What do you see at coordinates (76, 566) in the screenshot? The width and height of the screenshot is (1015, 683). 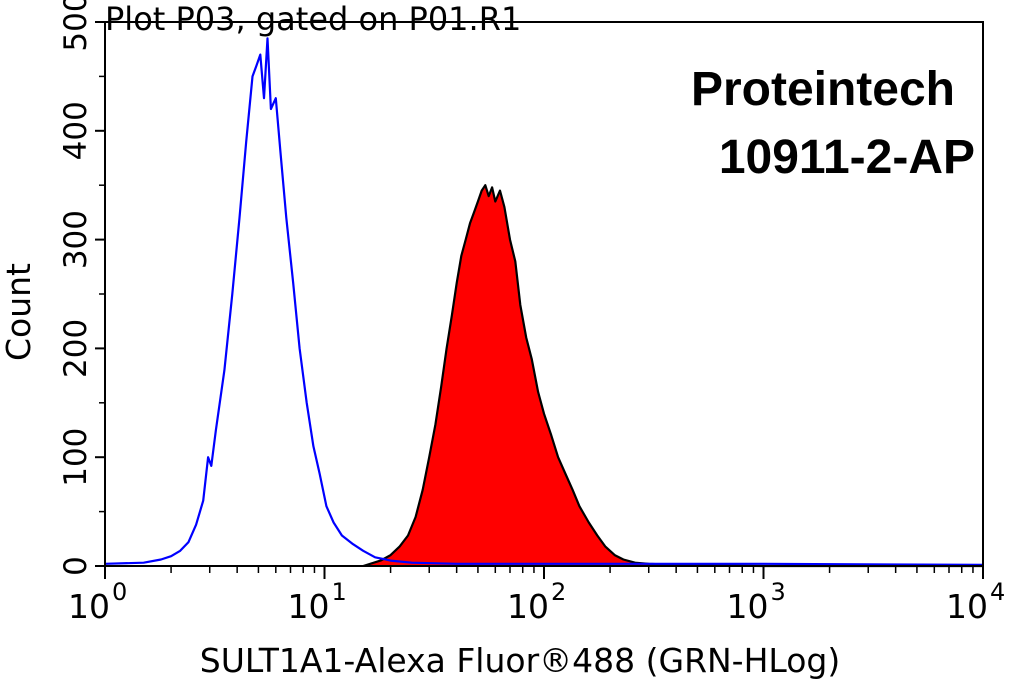 I see `y-tick-label: 0` at bounding box center [76, 566].